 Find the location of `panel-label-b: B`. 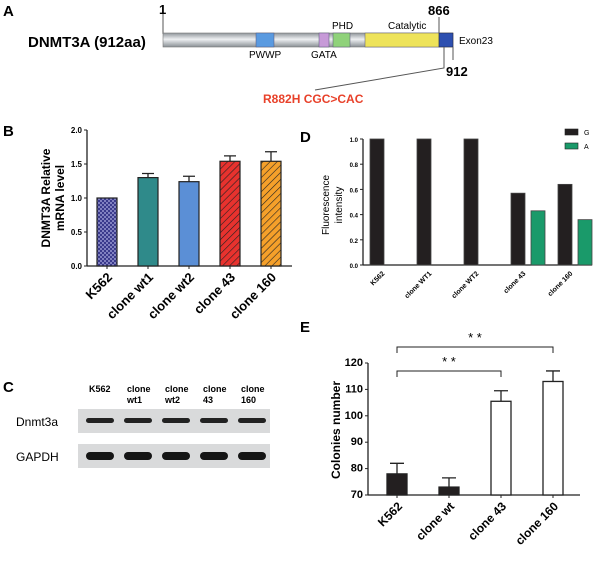

panel-label-b: B is located at coordinates (8, 131).